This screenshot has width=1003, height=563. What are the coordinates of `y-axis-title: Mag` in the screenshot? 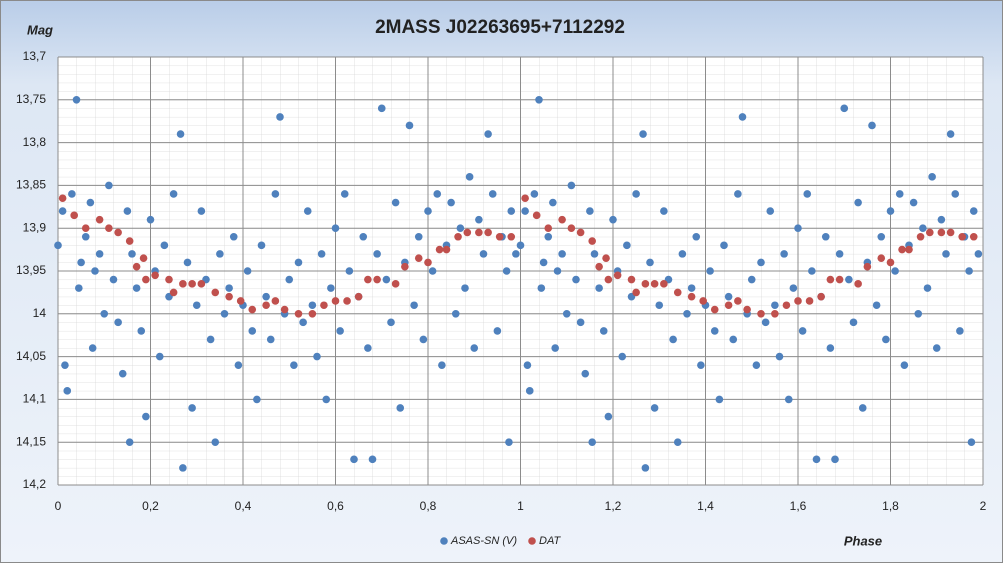 It's located at (40, 29).